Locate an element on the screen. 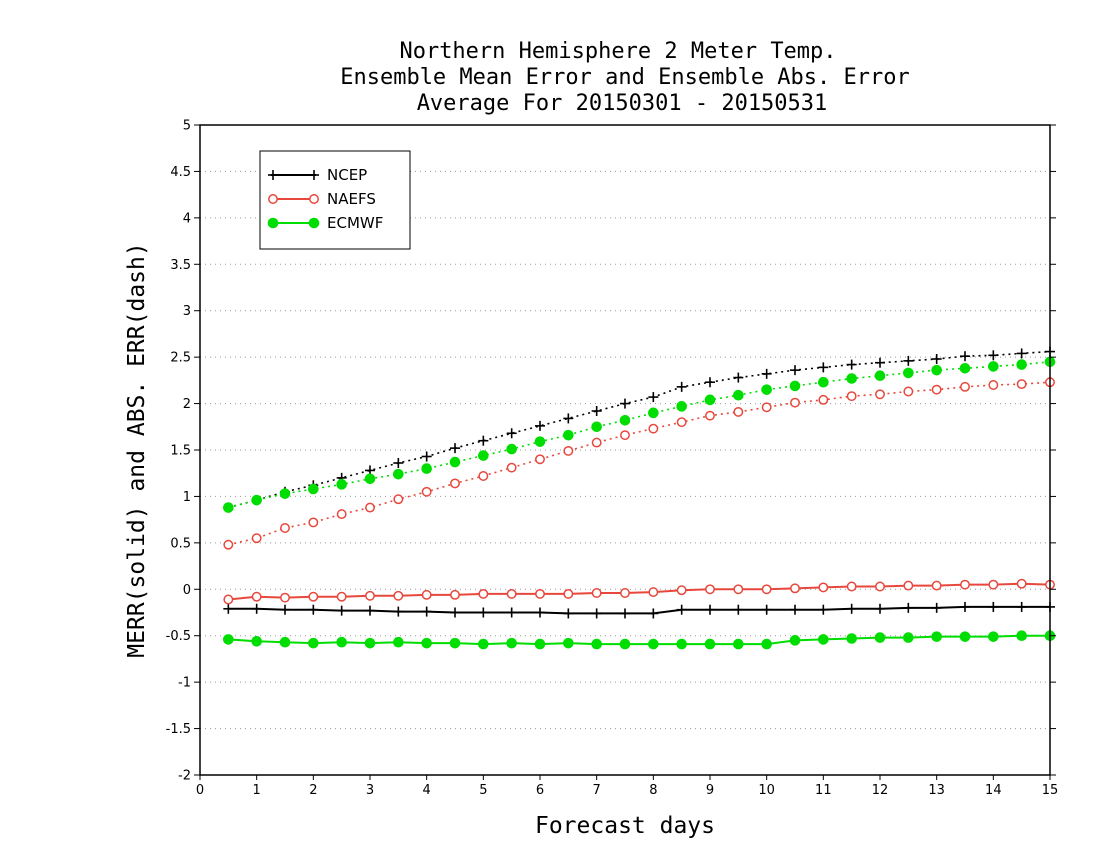 The height and width of the screenshot is (850, 1100). legend-marker-ecmwf is located at coordinates (314, 223).